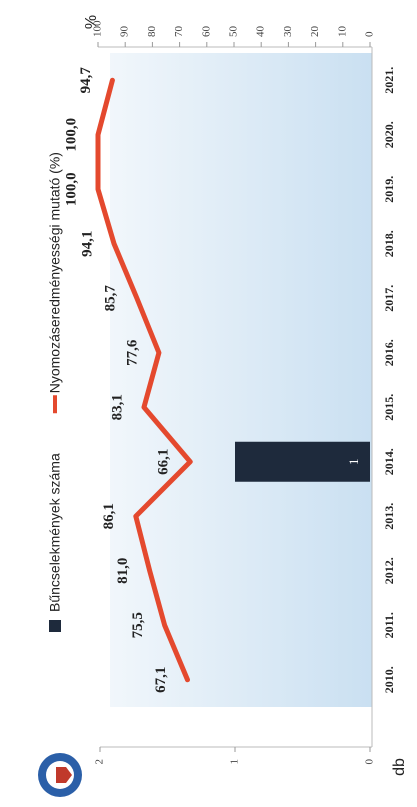 Image resolution: width=417 pixels, height=807 pixels. Describe the element at coordinates (288, 32) in the screenshot. I see `y2-tick-label: 30` at that location.